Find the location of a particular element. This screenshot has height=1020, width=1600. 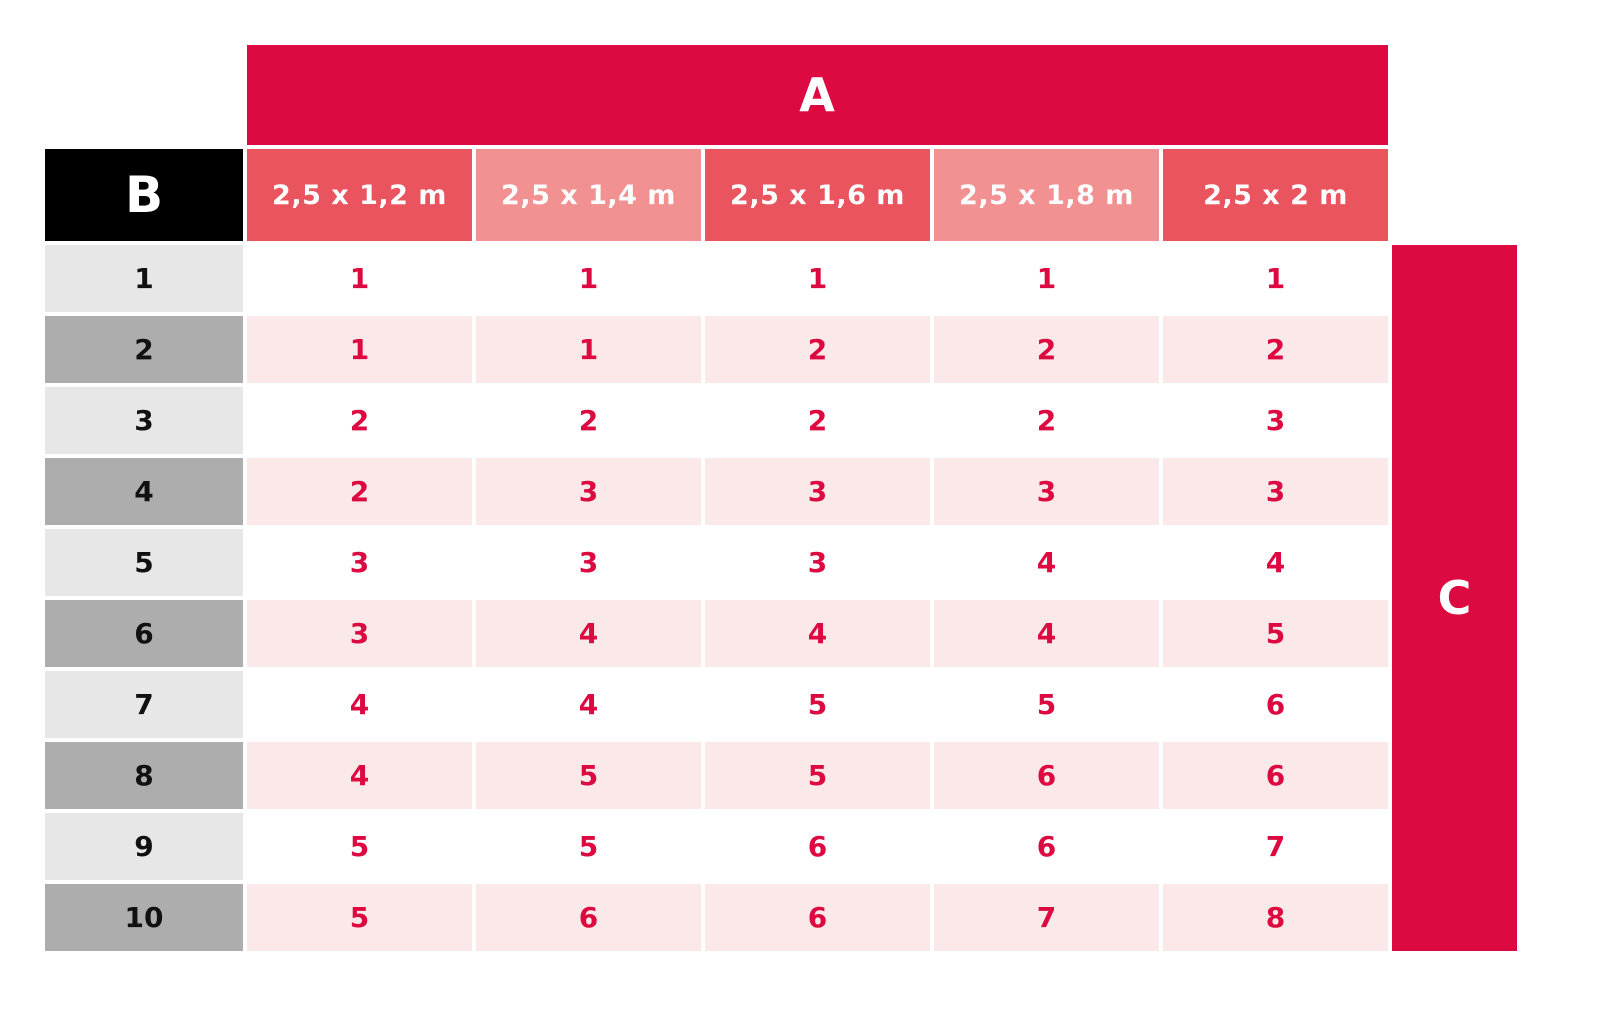

column-header: 2,5 x 1,8 m is located at coordinates (1046, 195).